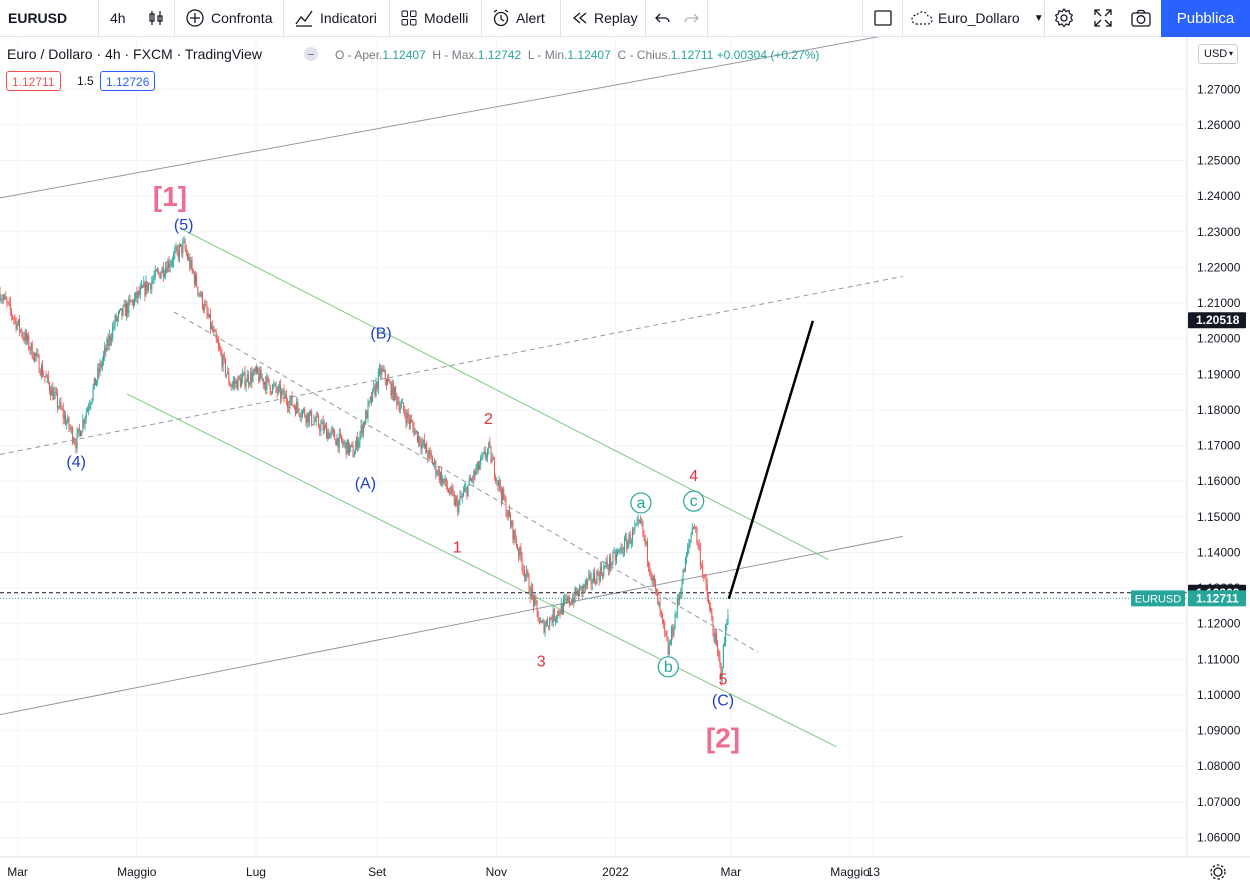  Describe the element at coordinates (118, 18) in the screenshot. I see `interval-button: 4h` at that location.